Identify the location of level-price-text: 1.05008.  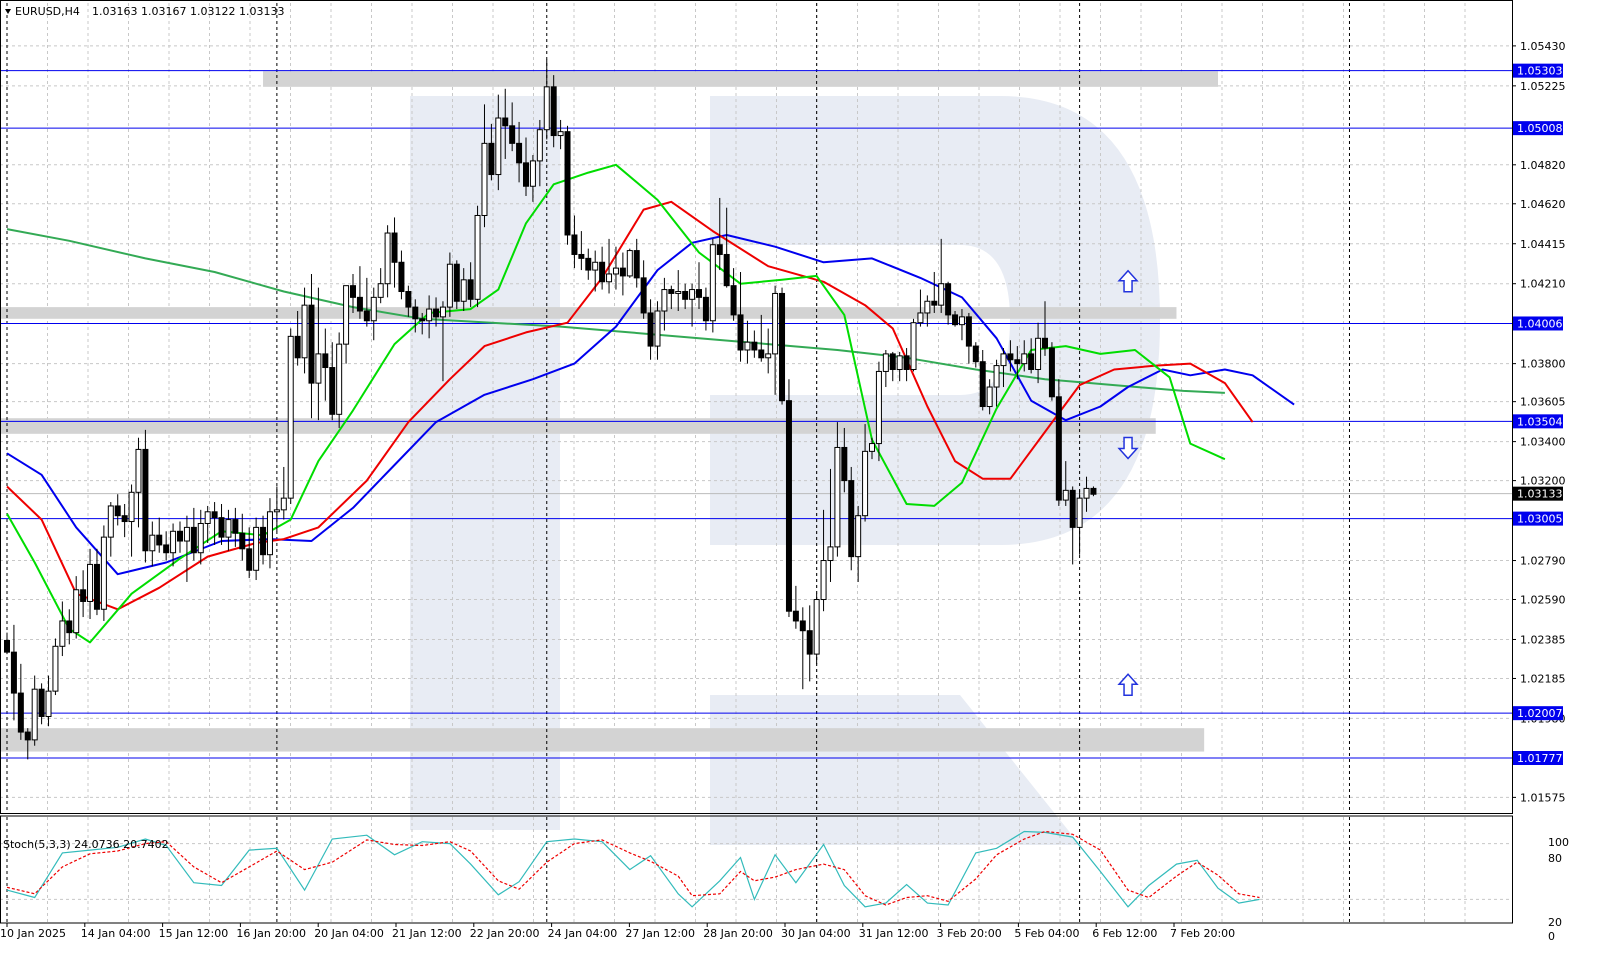
(1540, 128).